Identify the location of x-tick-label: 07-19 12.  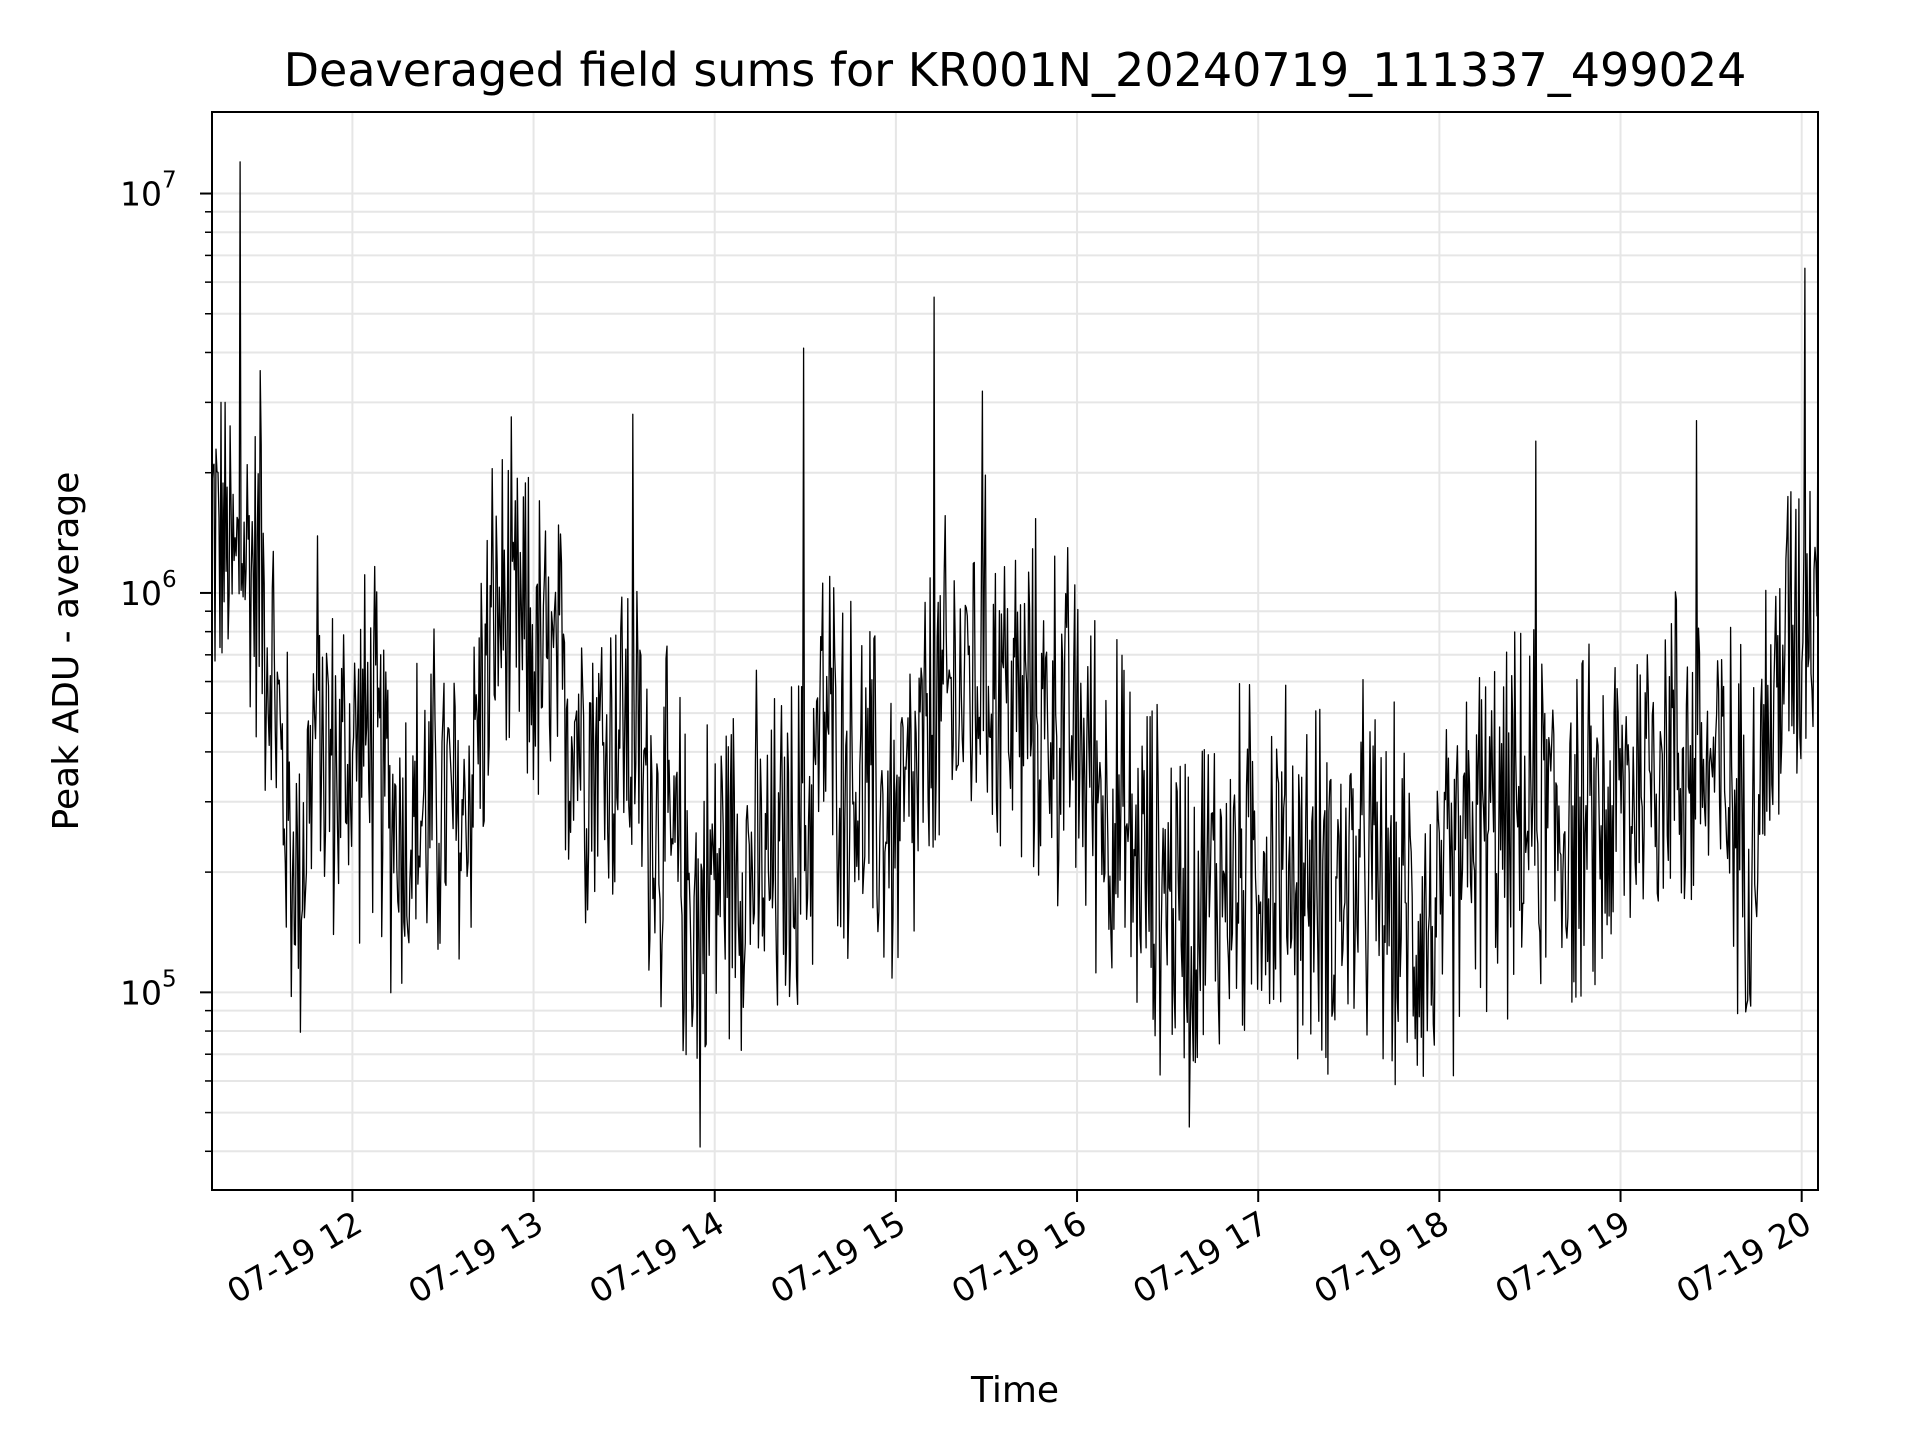
(294, 1257).